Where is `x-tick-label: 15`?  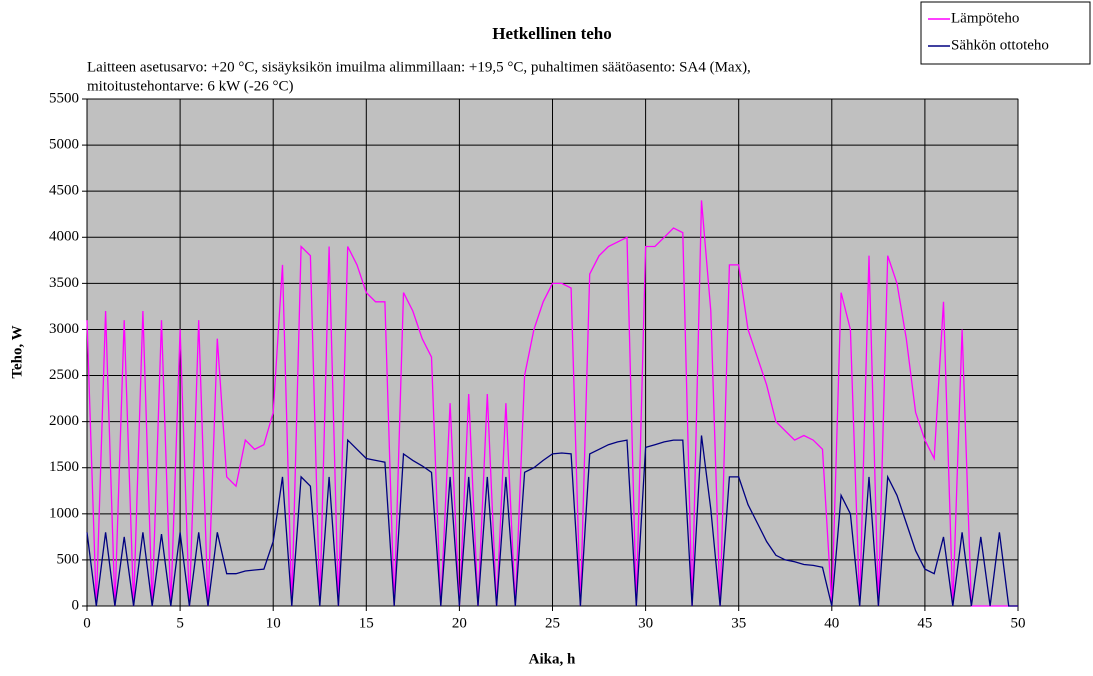
x-tick-label: 15 is located at coordinates (366, 623).